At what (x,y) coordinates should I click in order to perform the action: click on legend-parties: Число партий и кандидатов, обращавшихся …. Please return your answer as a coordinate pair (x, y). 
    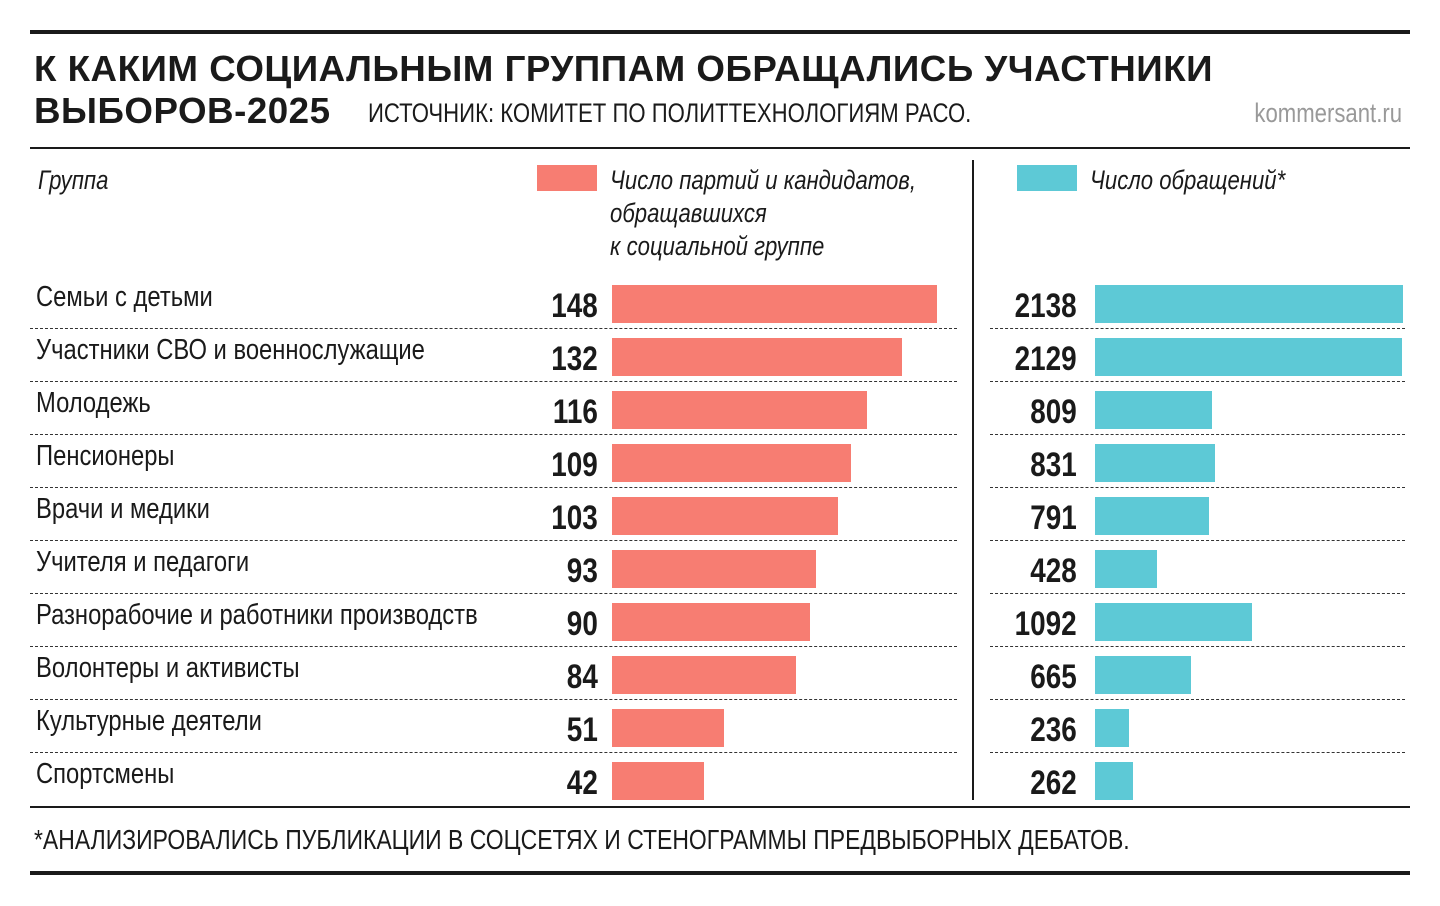
    Looking at the image, I should click on (763, 213).